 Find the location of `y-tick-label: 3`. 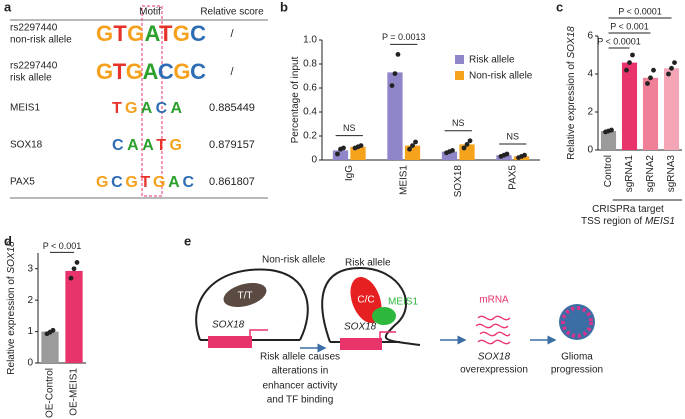

y-tick-label: 3 is located at coordinates (30, 268).